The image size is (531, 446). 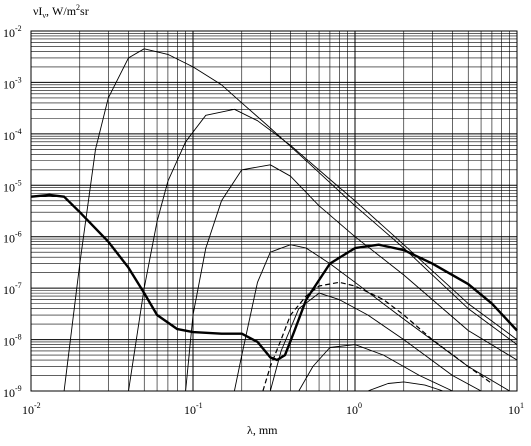 What do you see at coordinates (12, 212) in the screenshot?
I see `y-tick-labels: 10-210-310-410-510-610-710-810-9` at bounding box center [12, 212].